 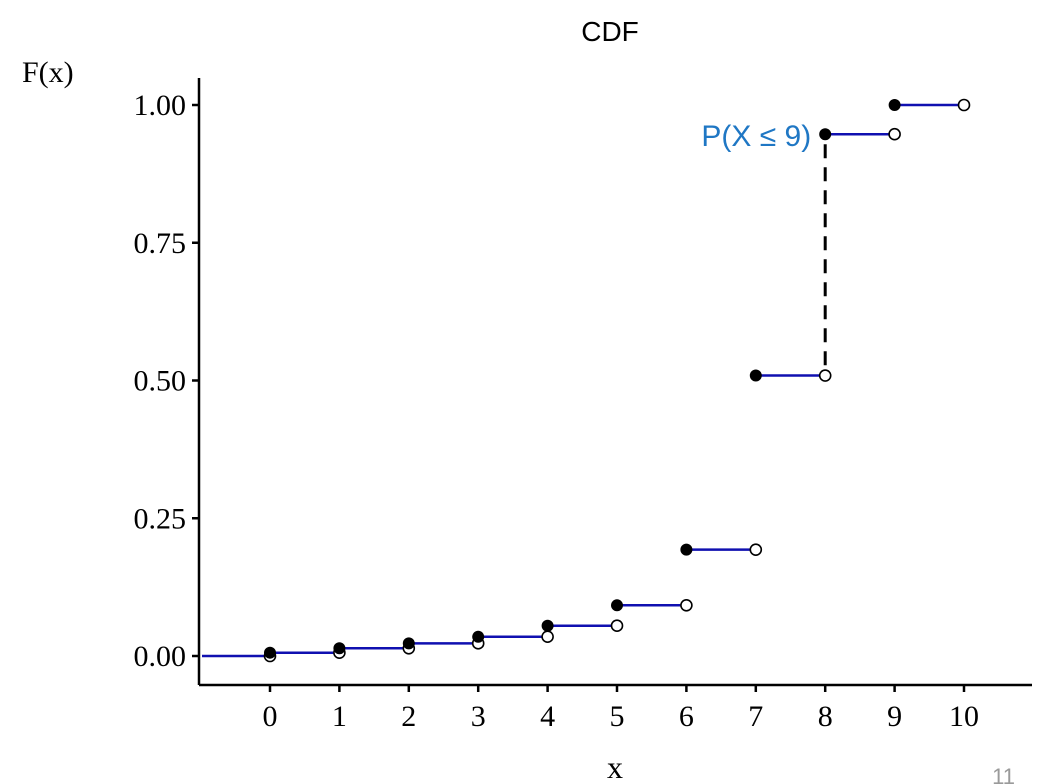 What do you see at coordinates (615, 766) in the screenshot?
I see `x-axis-label: x` at bounding box center [615, 766].